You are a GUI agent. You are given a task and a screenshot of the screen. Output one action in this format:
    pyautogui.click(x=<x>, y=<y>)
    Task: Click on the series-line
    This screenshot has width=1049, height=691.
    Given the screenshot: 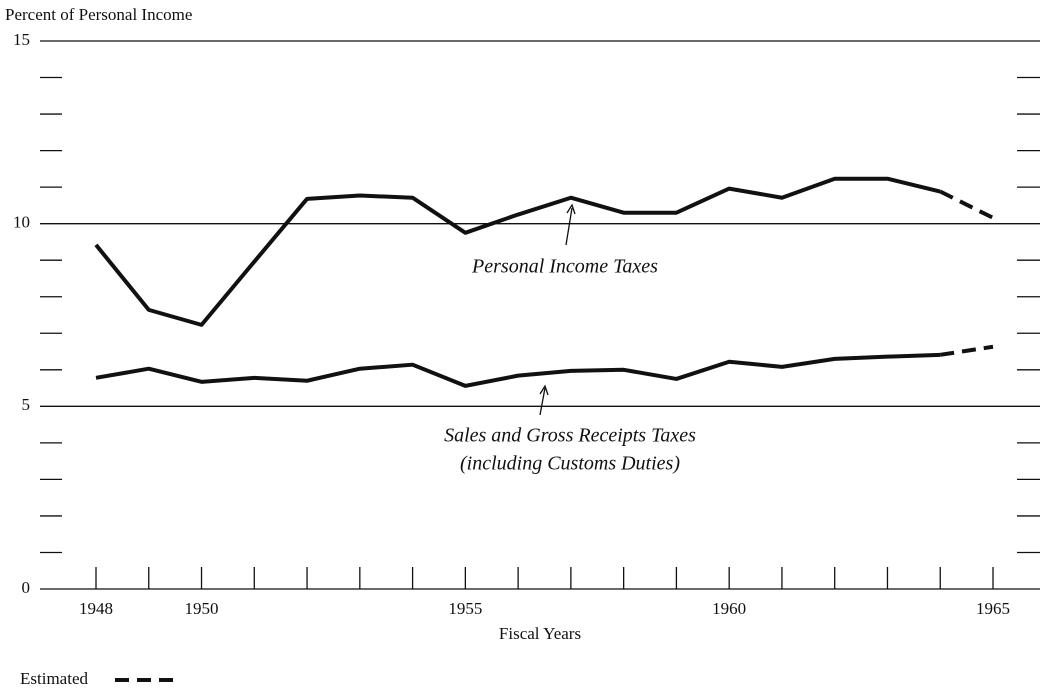 What is the action you would take?
    pyautogui.click(x=518, y=370)
    